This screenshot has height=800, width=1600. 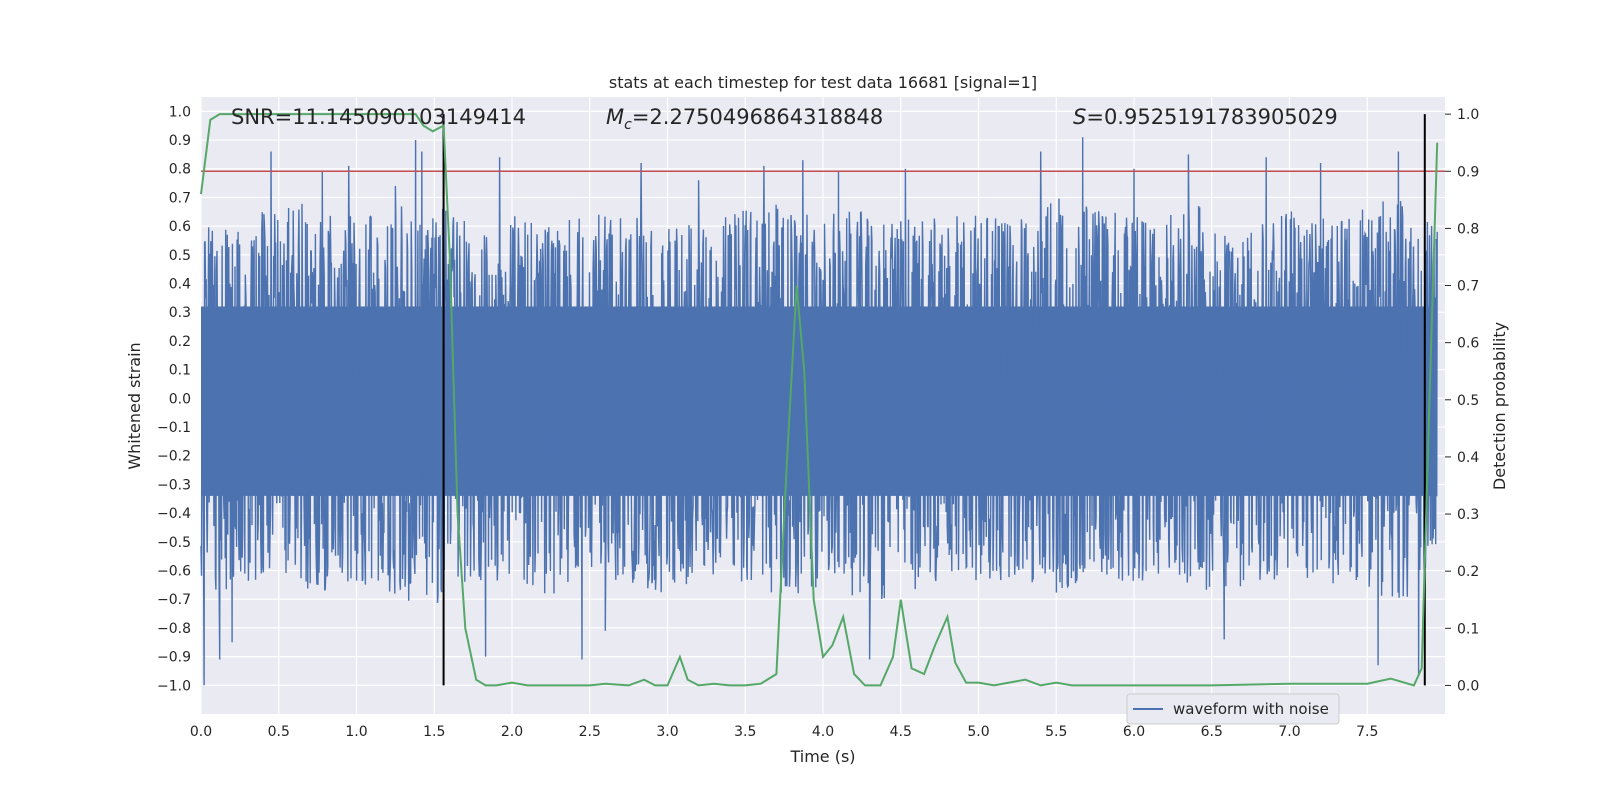 I want to click on x-tick-label: 3.0, so click(x=667, y=732).